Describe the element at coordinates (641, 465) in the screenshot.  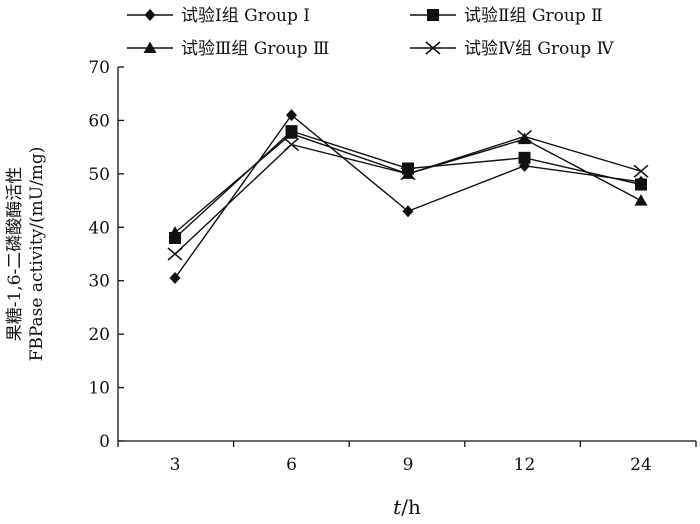
I see `x-tick-label: 24` at that location.